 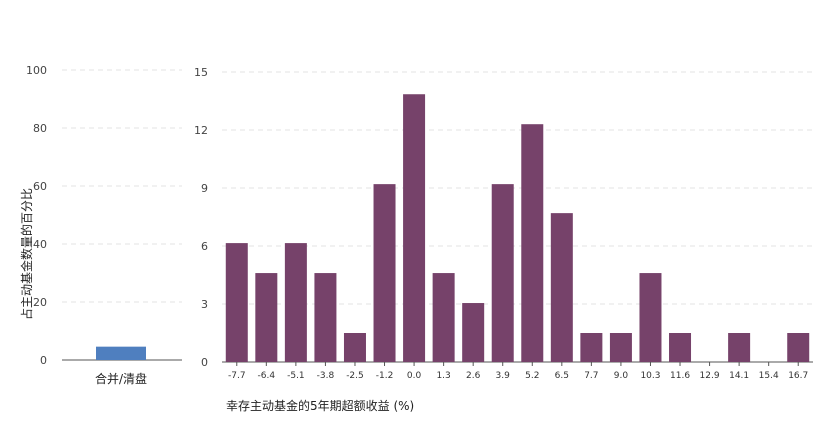 I want to click on x-tick-label: 10.3, so click(x=650, y=376).